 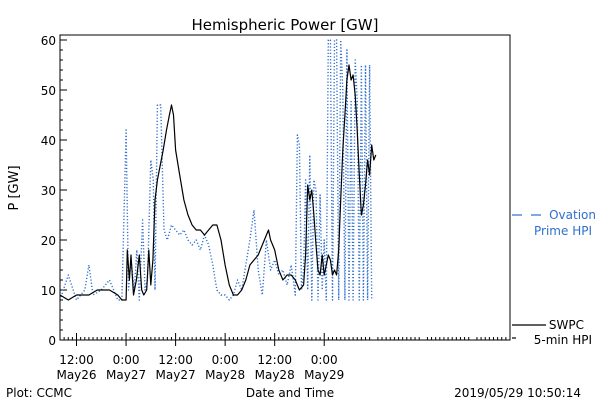 I want to click on y-tick-label: 30, so click(x=48, y=191).